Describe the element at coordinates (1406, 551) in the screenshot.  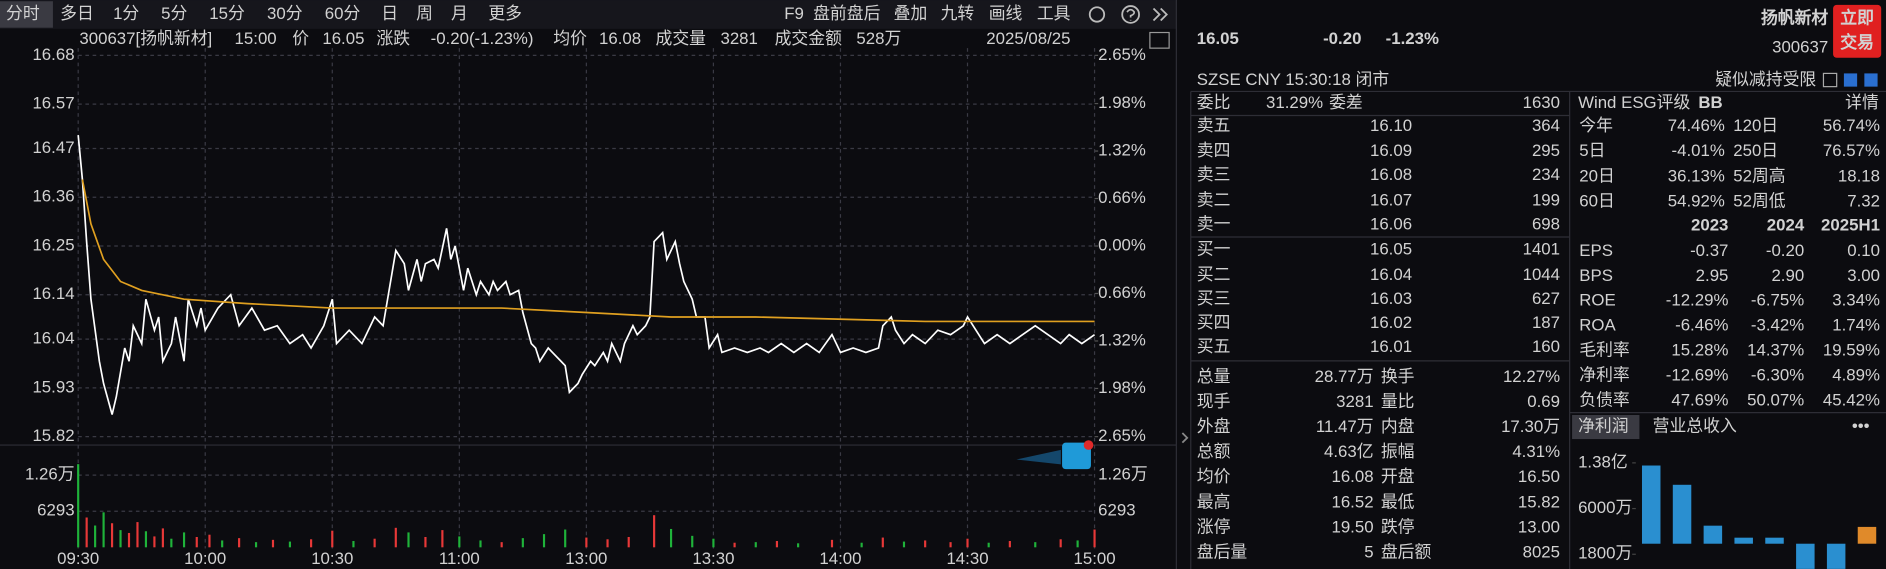
I see `stat-label: 盘后额` at that location.